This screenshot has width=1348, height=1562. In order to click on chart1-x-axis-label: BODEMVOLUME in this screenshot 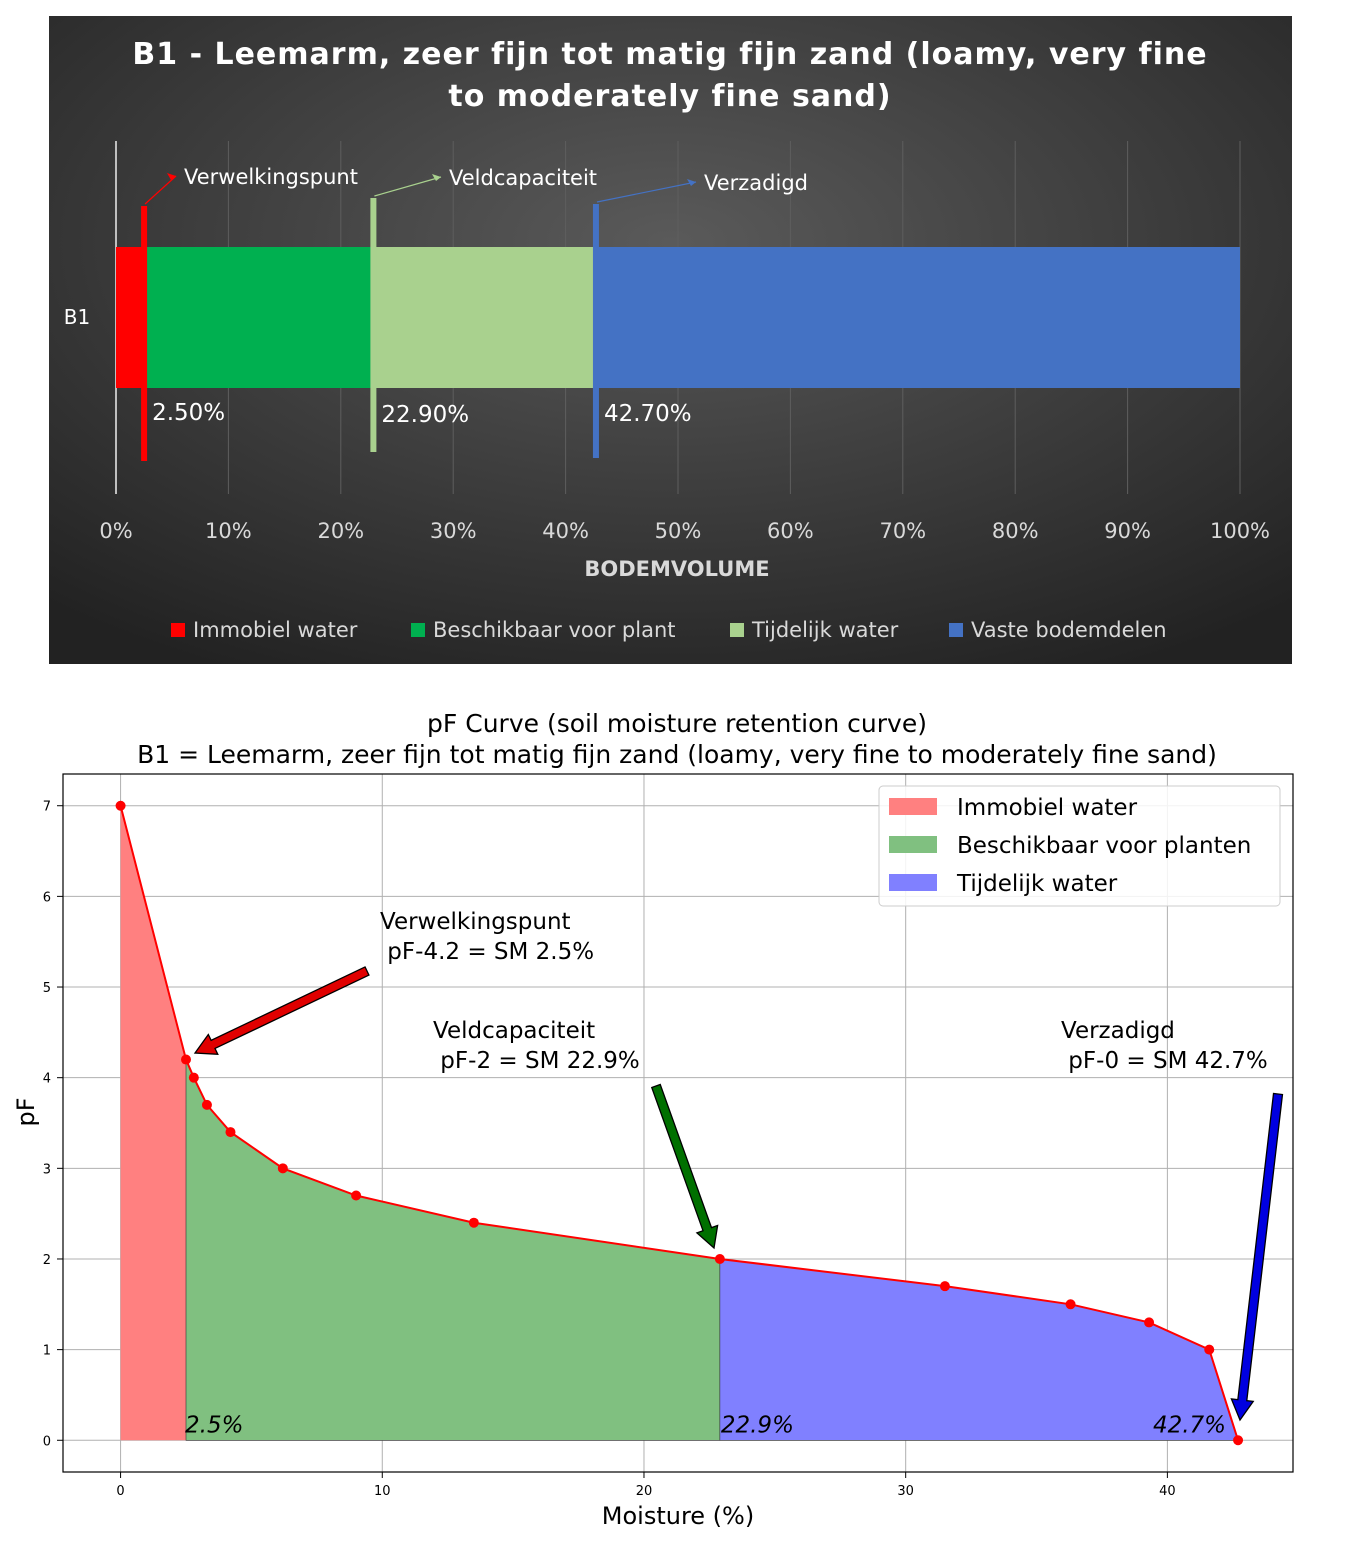, I will do `click(676, 569)`.